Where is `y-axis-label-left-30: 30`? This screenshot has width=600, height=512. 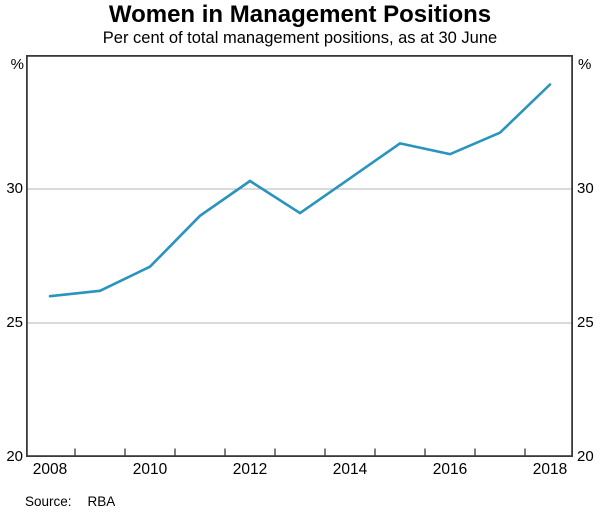 y-axis-label-left-30: 30 is located at coordinates (14, 188).